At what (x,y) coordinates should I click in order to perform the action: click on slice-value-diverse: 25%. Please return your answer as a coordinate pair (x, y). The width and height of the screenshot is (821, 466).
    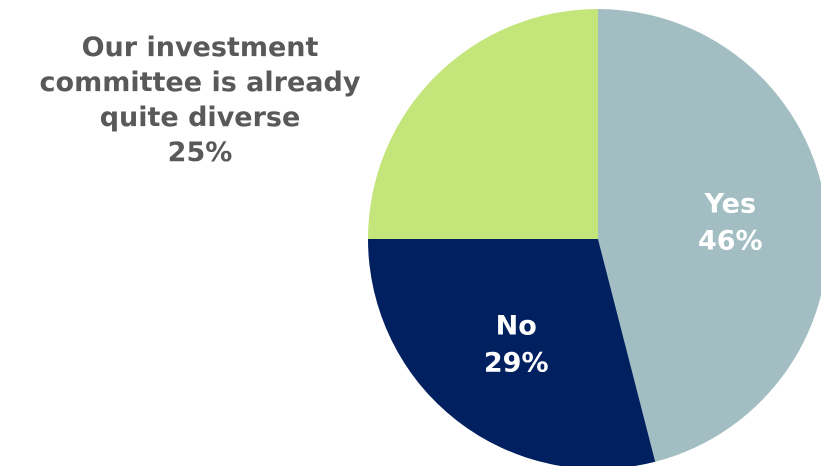
    Looking at the image, I should click on (200, 152).